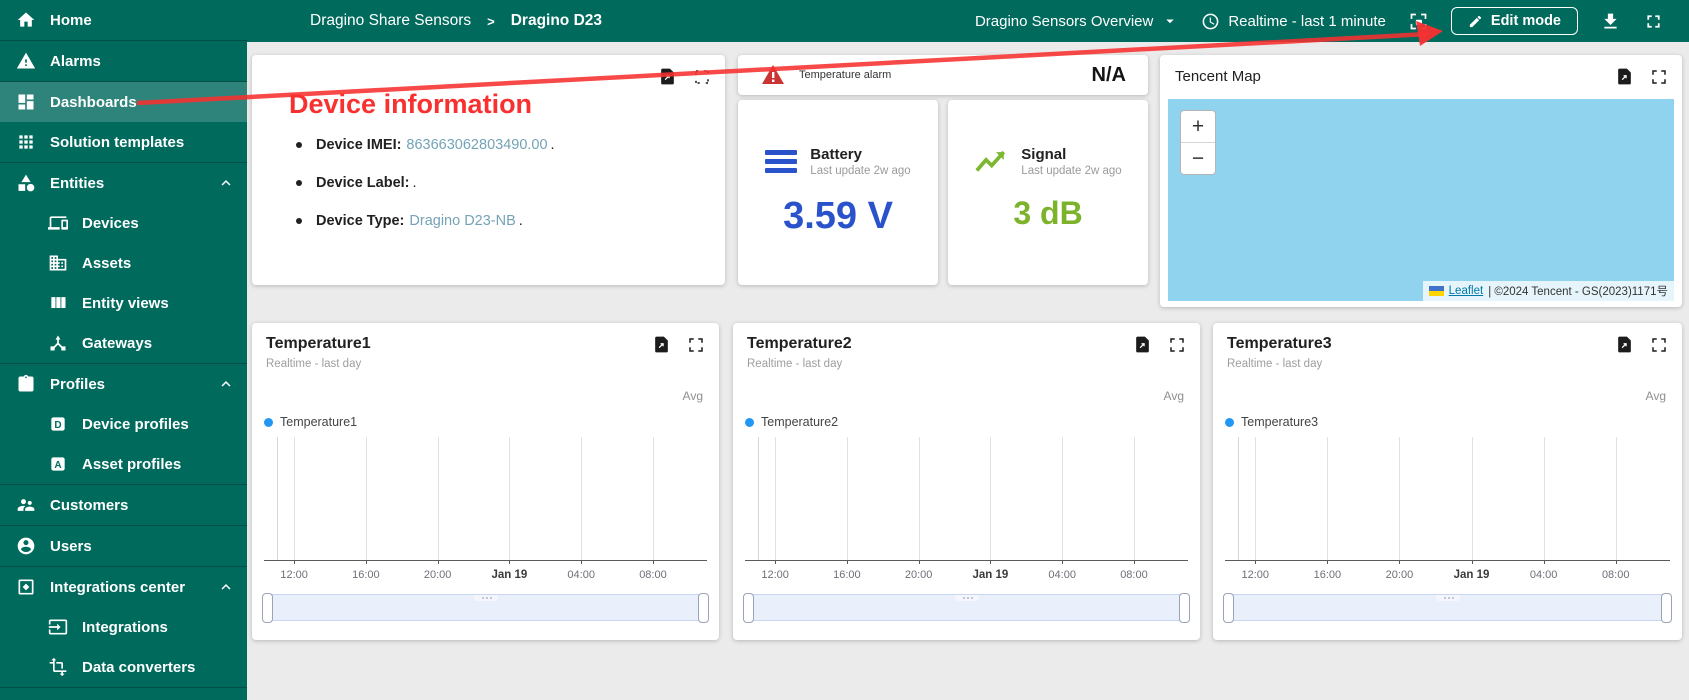  What do you see at coordinates (123, 505) in the screenshot?
I see `sidebar-item-customers: Customers` at bounding box center [123, 505].